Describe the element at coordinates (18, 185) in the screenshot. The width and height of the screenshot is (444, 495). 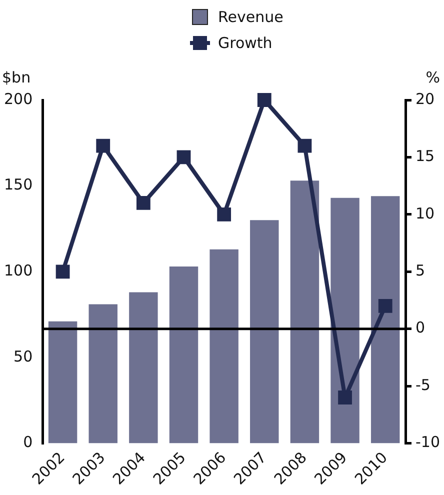
I see `y-tick-label: 150` at that location.